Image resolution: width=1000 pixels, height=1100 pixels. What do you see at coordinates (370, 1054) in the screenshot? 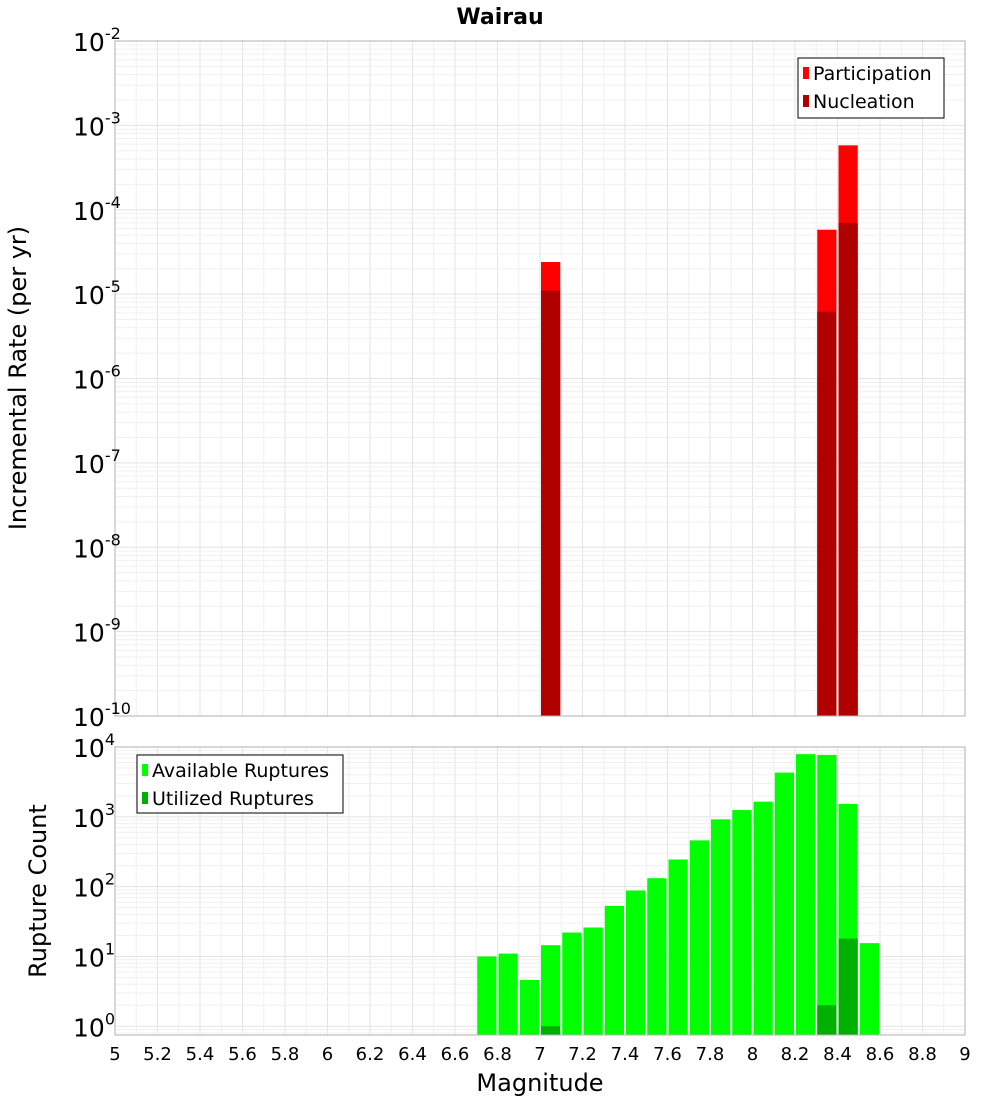
I see `x-tick-label: 6.2` at bounding box center [370, 1054].